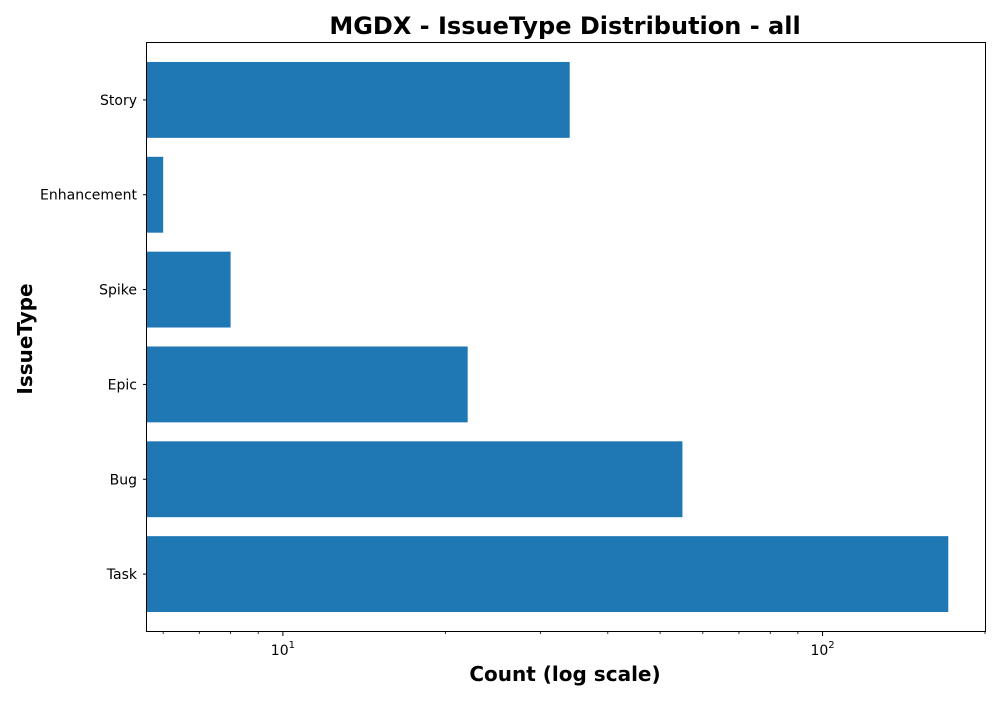  Describe the element at coordinates (574, 645) in the screenshot. I see `x-axis-ticks: 10¹ 10²` at that location.